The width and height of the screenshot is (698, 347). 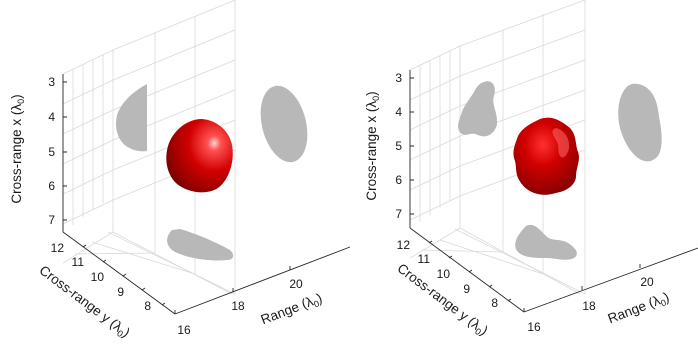 What do you see at coordinates (639, 308) in the screenshot?
I see `right-z-axis-label: Range (λ0)` at bounding box center [639, 308].